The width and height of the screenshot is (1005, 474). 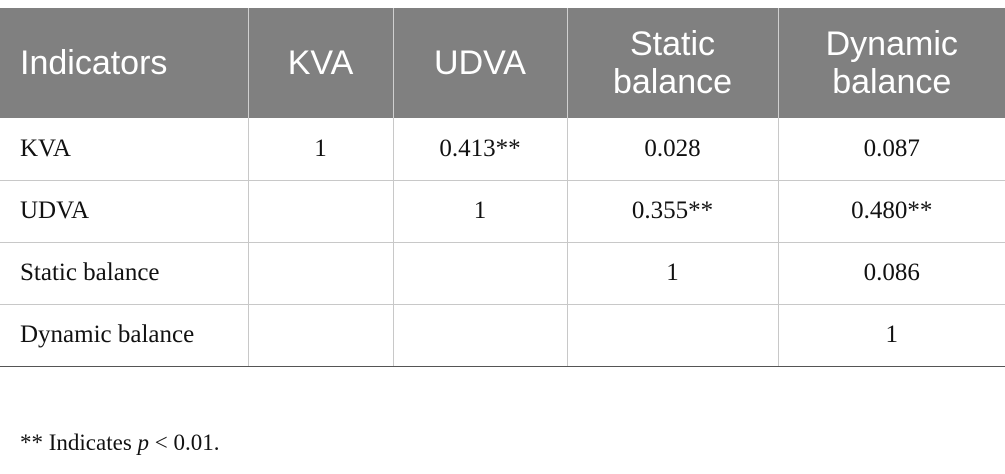 What do you see at coordinates (672, 63) in the screenshot?
I see `header-cell: Static balance` at bounding box center [672, 63].